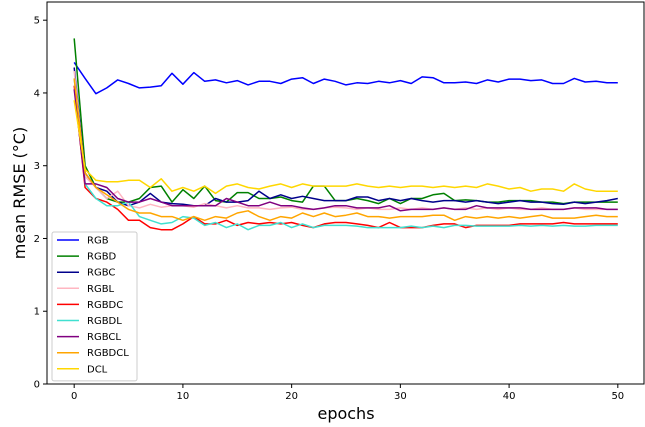  What do you see at coordinates (19, 193) in the screenshot?
I see `y-axis-title: mean RMSE (°C)` at bounding box center [19, 193].